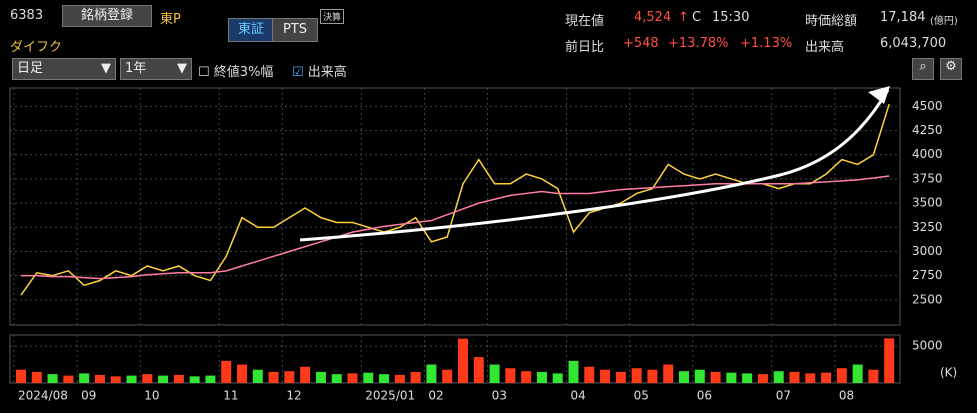 The height and width of the screenshot is (413, 977). What do you see at coordinates (697, 17) in the screenshot?
I see `price-flag: C` at bounding box center [697, 17].